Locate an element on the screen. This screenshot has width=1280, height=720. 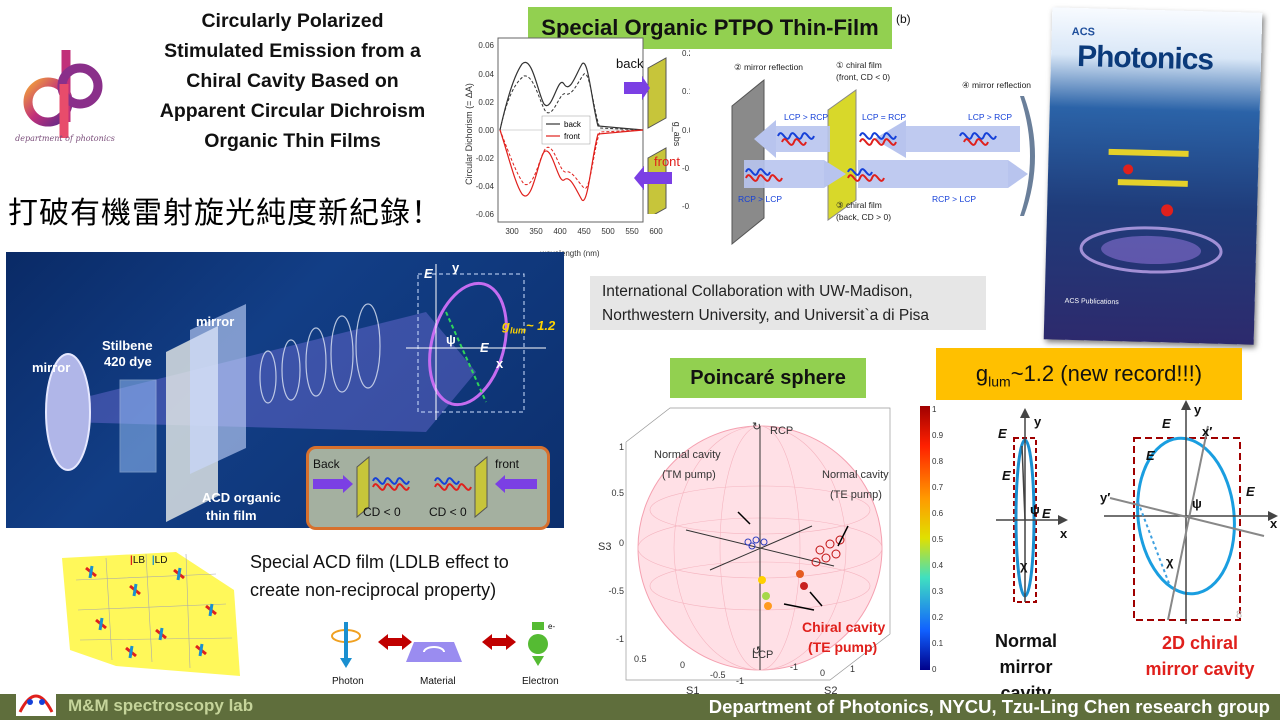
department-logo is located at coordinates (64, 95).